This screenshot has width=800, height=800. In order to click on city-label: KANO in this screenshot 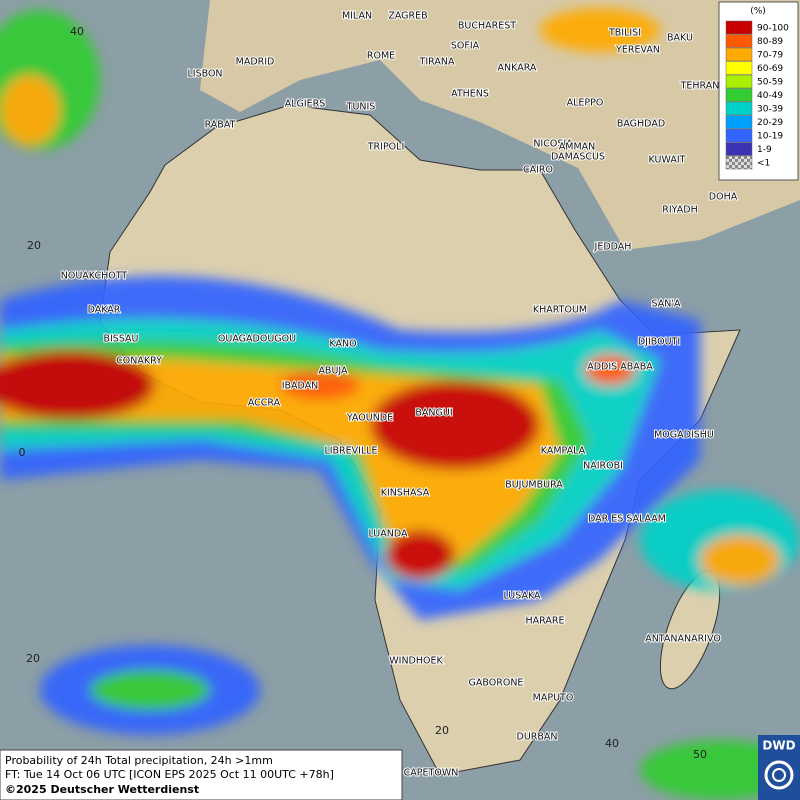, I will do `click(342, 344)`.